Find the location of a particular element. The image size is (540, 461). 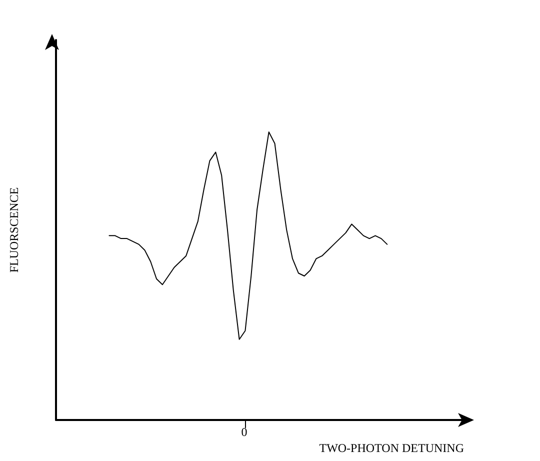

x-axis-title: TWO-PHOTON DETUNING is located at coordinates (391, 448).